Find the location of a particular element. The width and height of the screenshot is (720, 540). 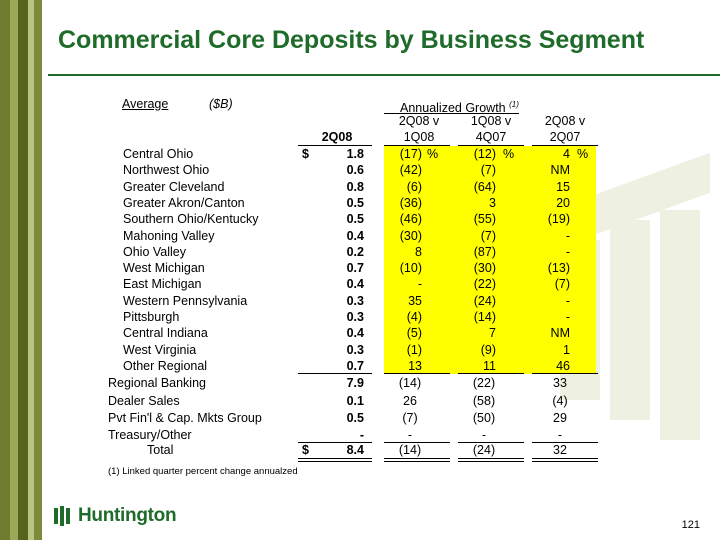

total-row-growth-1q08-v-4q07: - is located at coordinates (484, 435).